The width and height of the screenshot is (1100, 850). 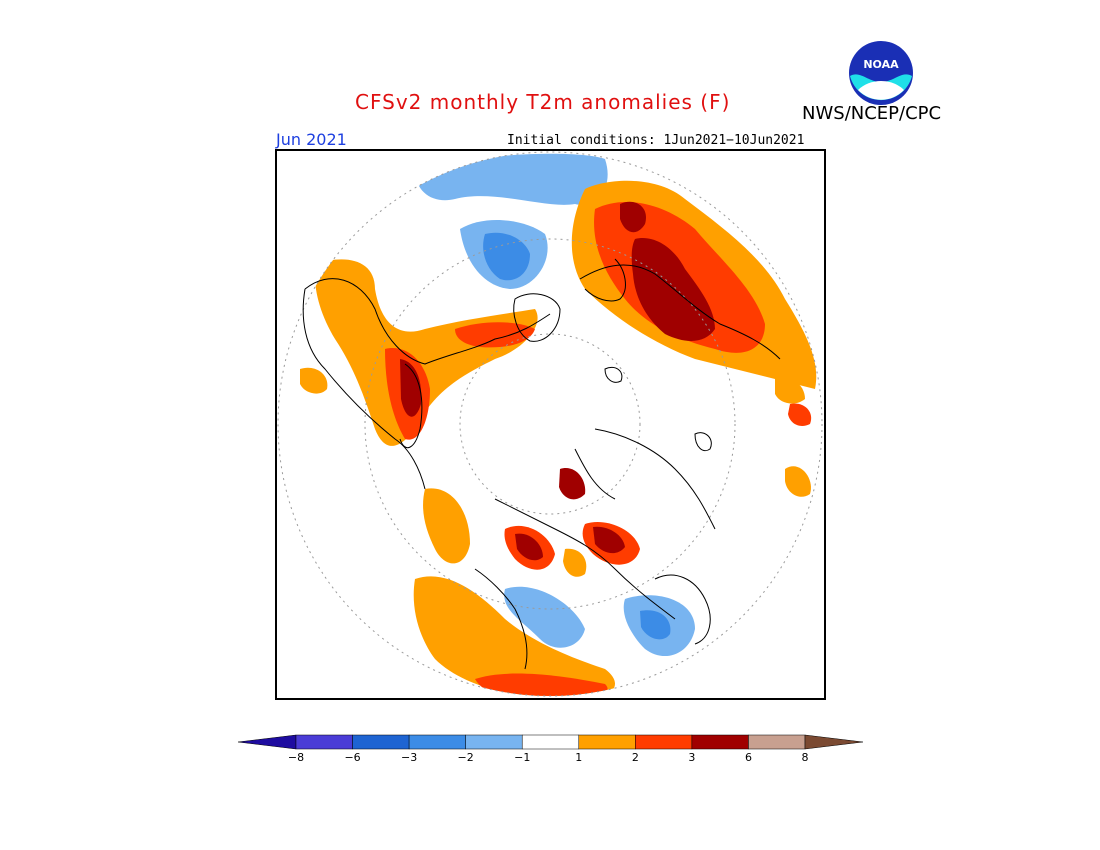 What do you see at coordinates (691, 757) in the screenshot?
I see `colorbar-tick-label: 3` at bounding box center [691, 757].